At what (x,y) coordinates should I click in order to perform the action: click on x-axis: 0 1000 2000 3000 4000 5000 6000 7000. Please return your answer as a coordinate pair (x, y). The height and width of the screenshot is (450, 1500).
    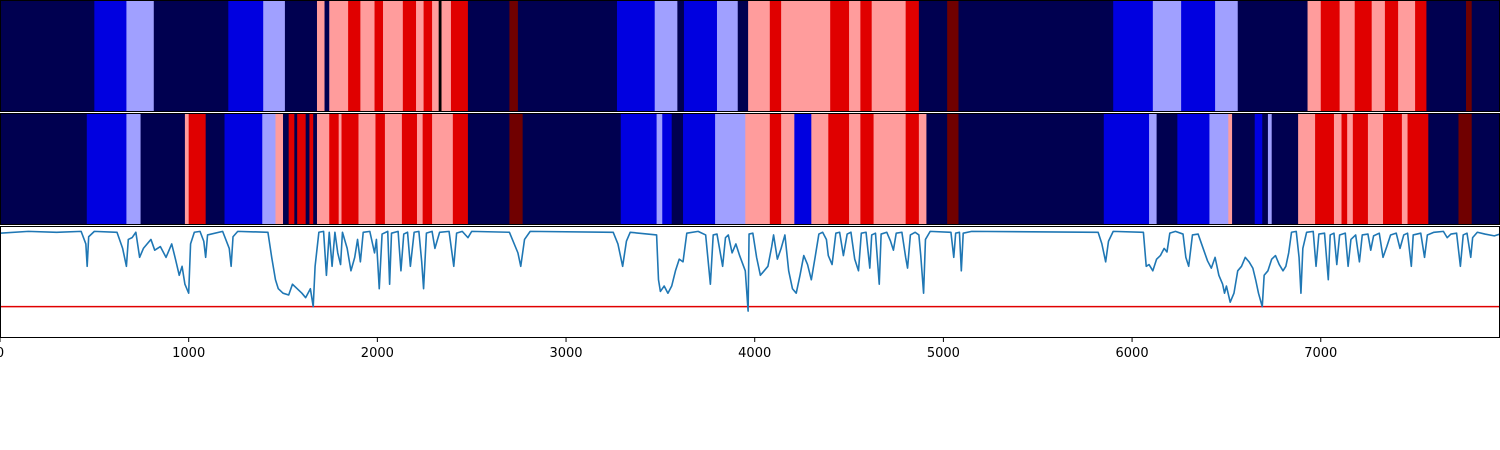
    Looking at the image, I should click on (668, 349).